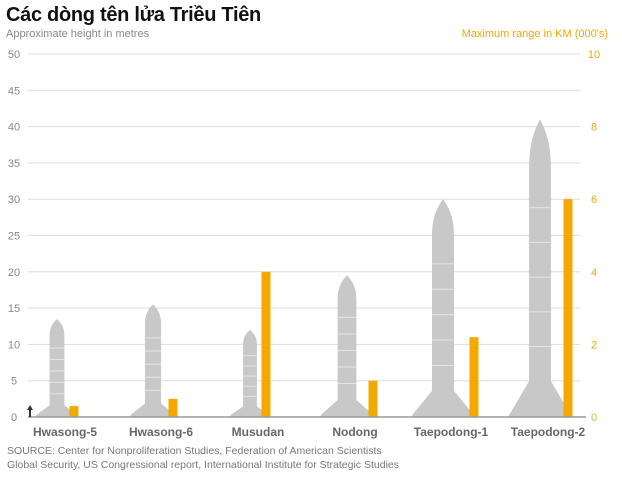  What do you see at coordinates (14, 273) in the screenshot?
I see `y-tick-label: 20` at bounding box center [14, 273].